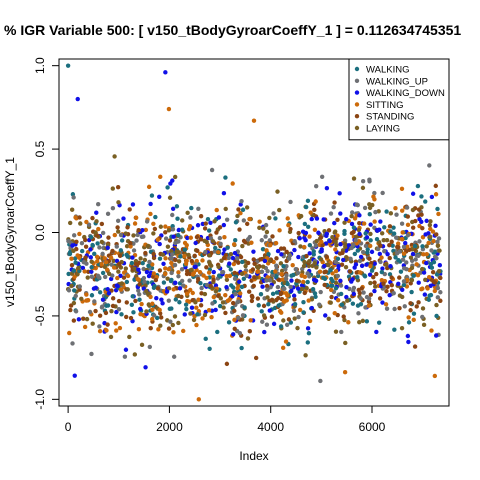 This screenshot has height=480, width=480. What do you see at coordinates (387, 70) in the screenshot?
I see `legend-label: WALKING` at bounding box center [387, 70].